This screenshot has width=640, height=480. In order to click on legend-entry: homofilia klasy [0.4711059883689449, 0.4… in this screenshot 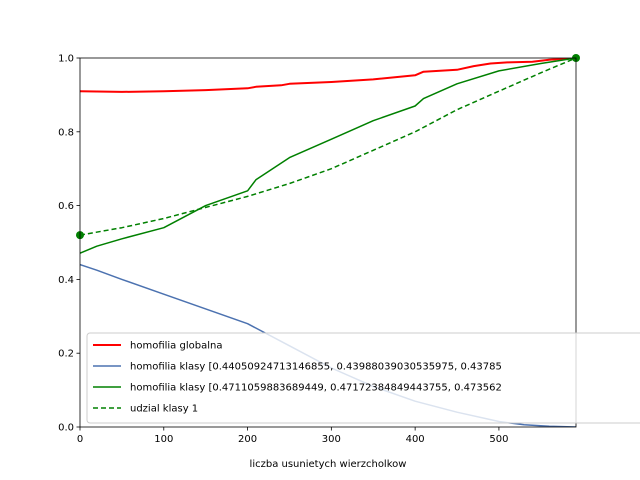, I will do `click(316, 388)`.